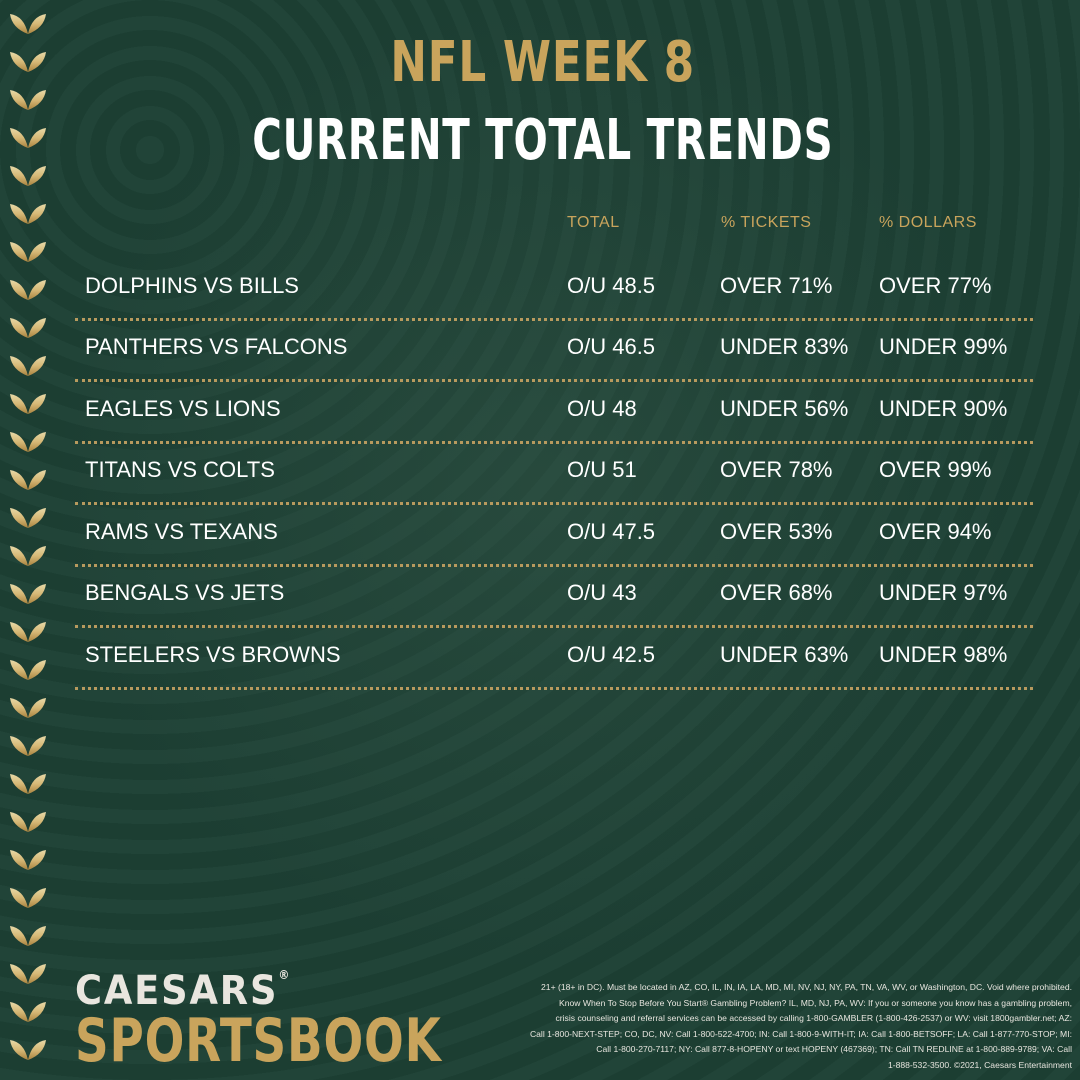 This screenshot has width=1080, height=1080. What do you see at coordinates (784, 654) in the screenshot?
I see `tickets-cell: UNDER 63%` at bounding box center [784, 654].